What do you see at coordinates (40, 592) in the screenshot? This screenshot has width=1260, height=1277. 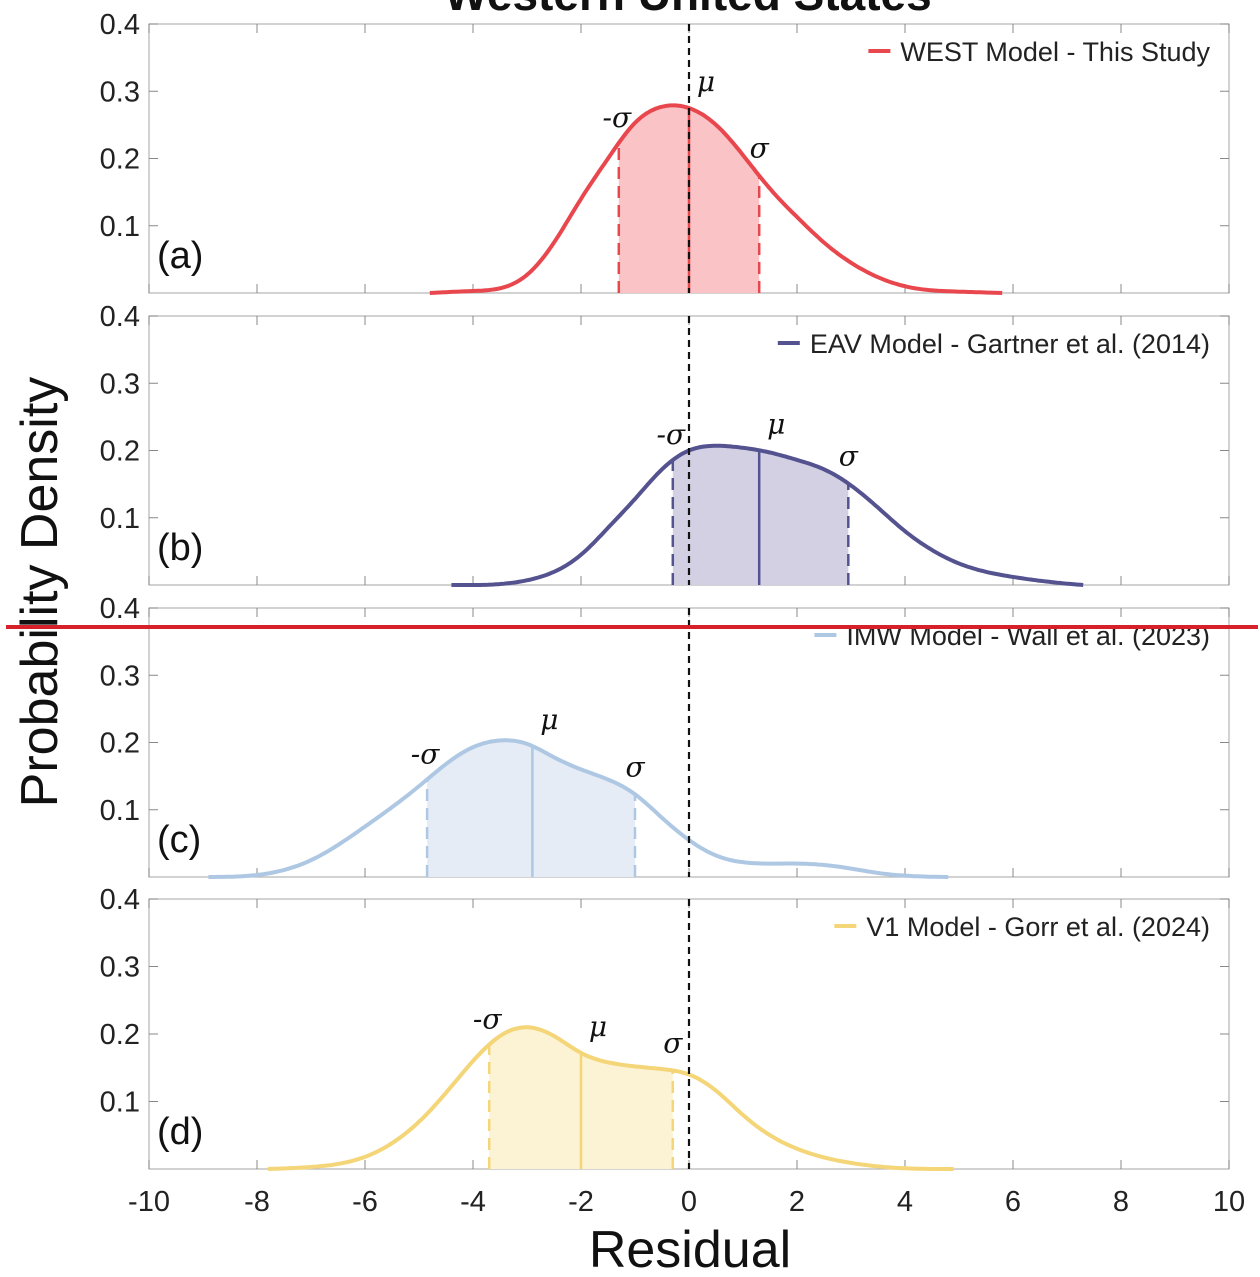 I see `y-axis-label: Probability Density` at bounding box center [40, 592].